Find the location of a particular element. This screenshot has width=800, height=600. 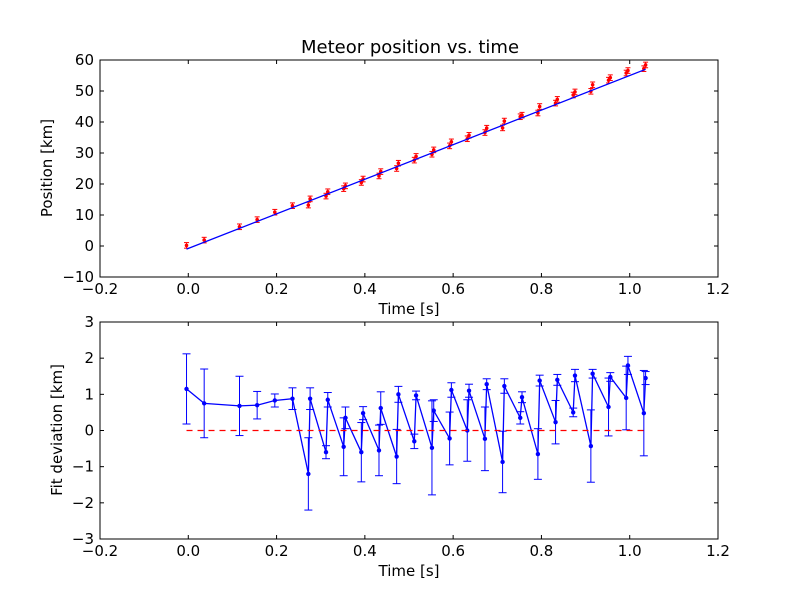

x-tick-label-bottom: 1.2 is located at coordinates (718, 551).